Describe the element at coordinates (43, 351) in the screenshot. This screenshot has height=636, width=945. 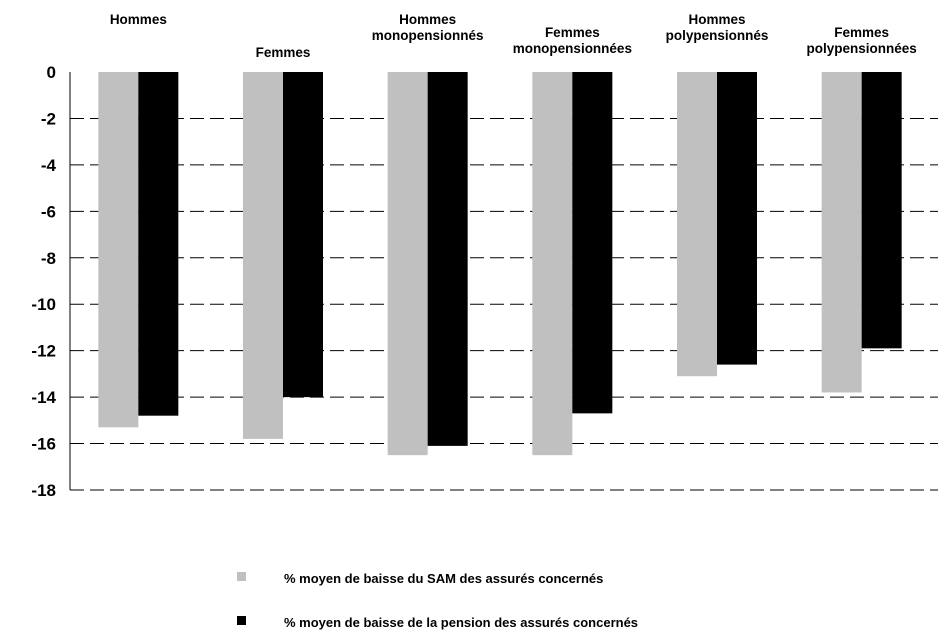
I see `y-tick-label: -12` at that location.